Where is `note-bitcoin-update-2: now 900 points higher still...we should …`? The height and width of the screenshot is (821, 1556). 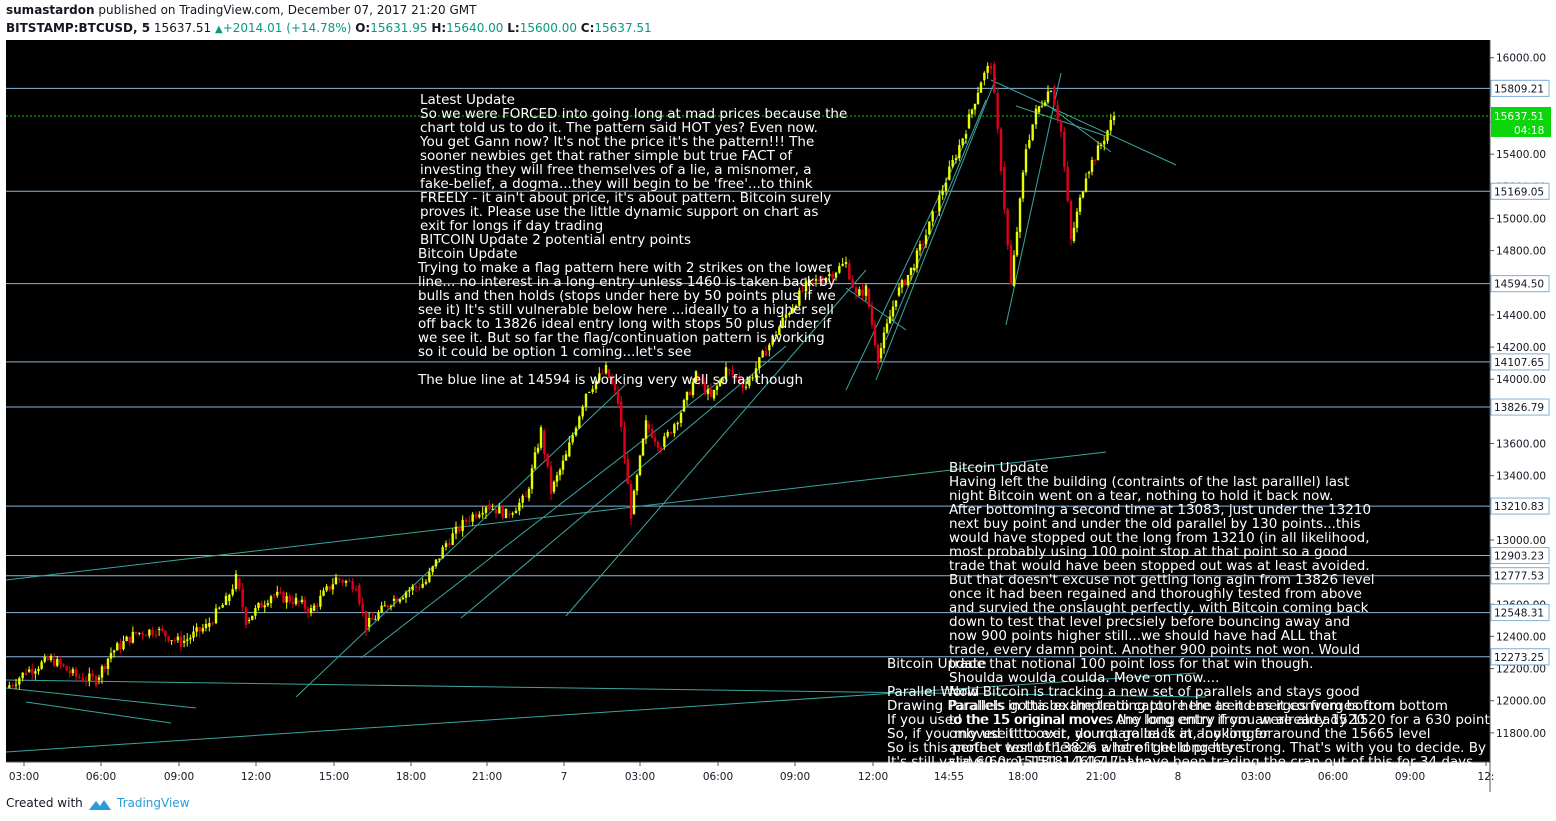
note-bitcoin-update-2: now 900 points higher still...we should … is located at coordinates (1143, 636).